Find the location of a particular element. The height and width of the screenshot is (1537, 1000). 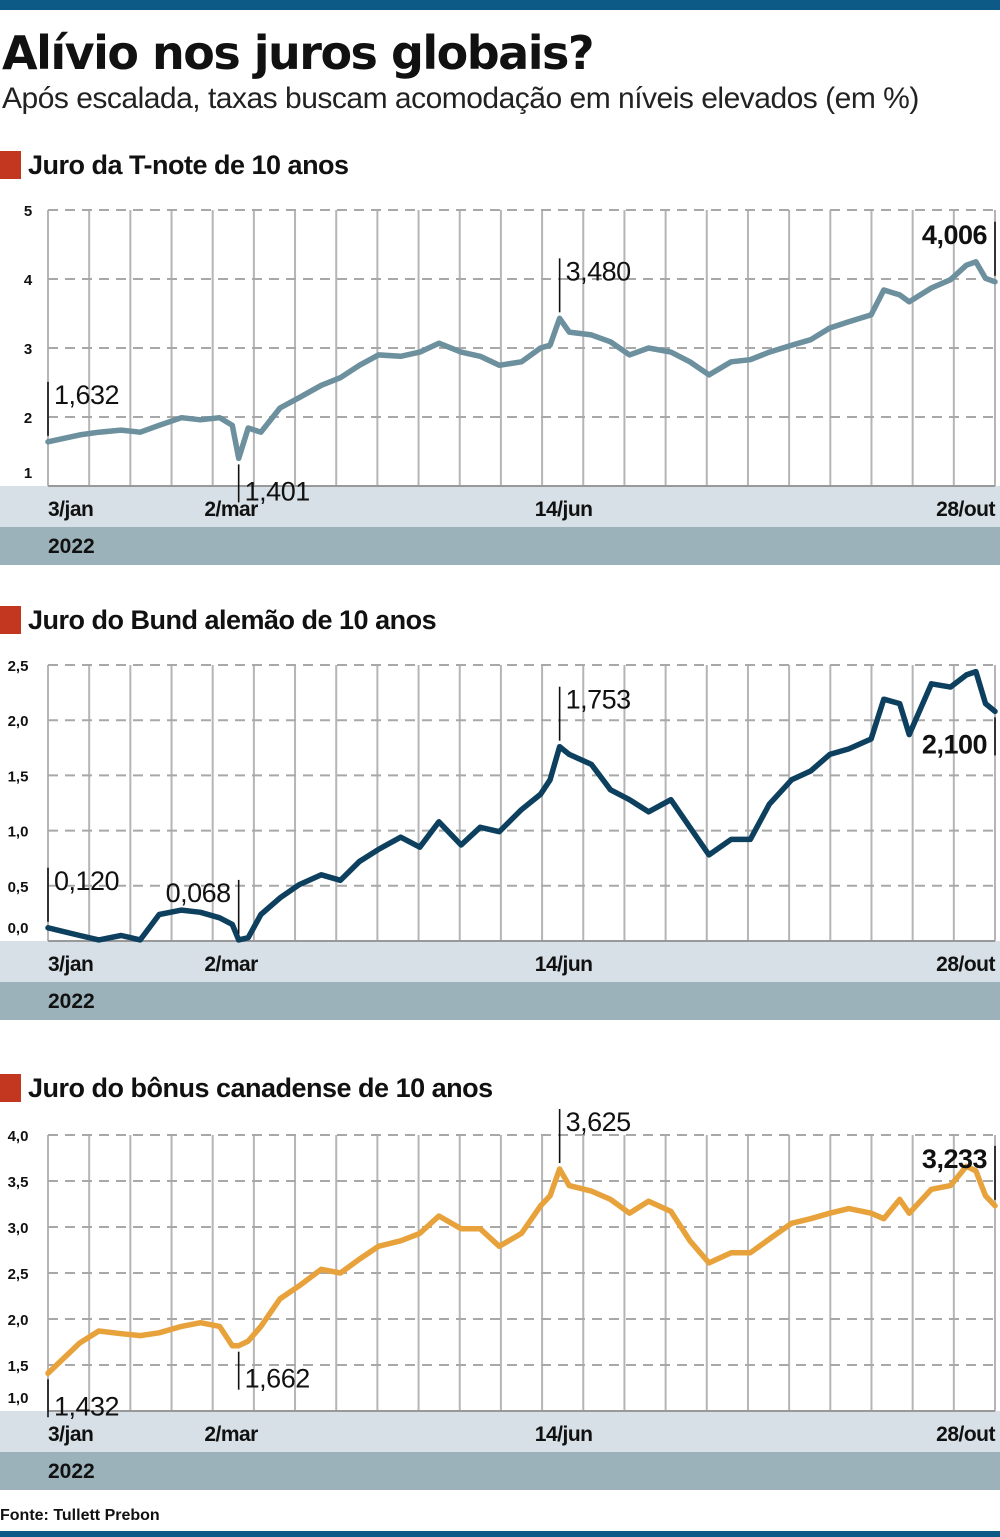

y-tick-label: 5 is located at coordinates (28, 211).